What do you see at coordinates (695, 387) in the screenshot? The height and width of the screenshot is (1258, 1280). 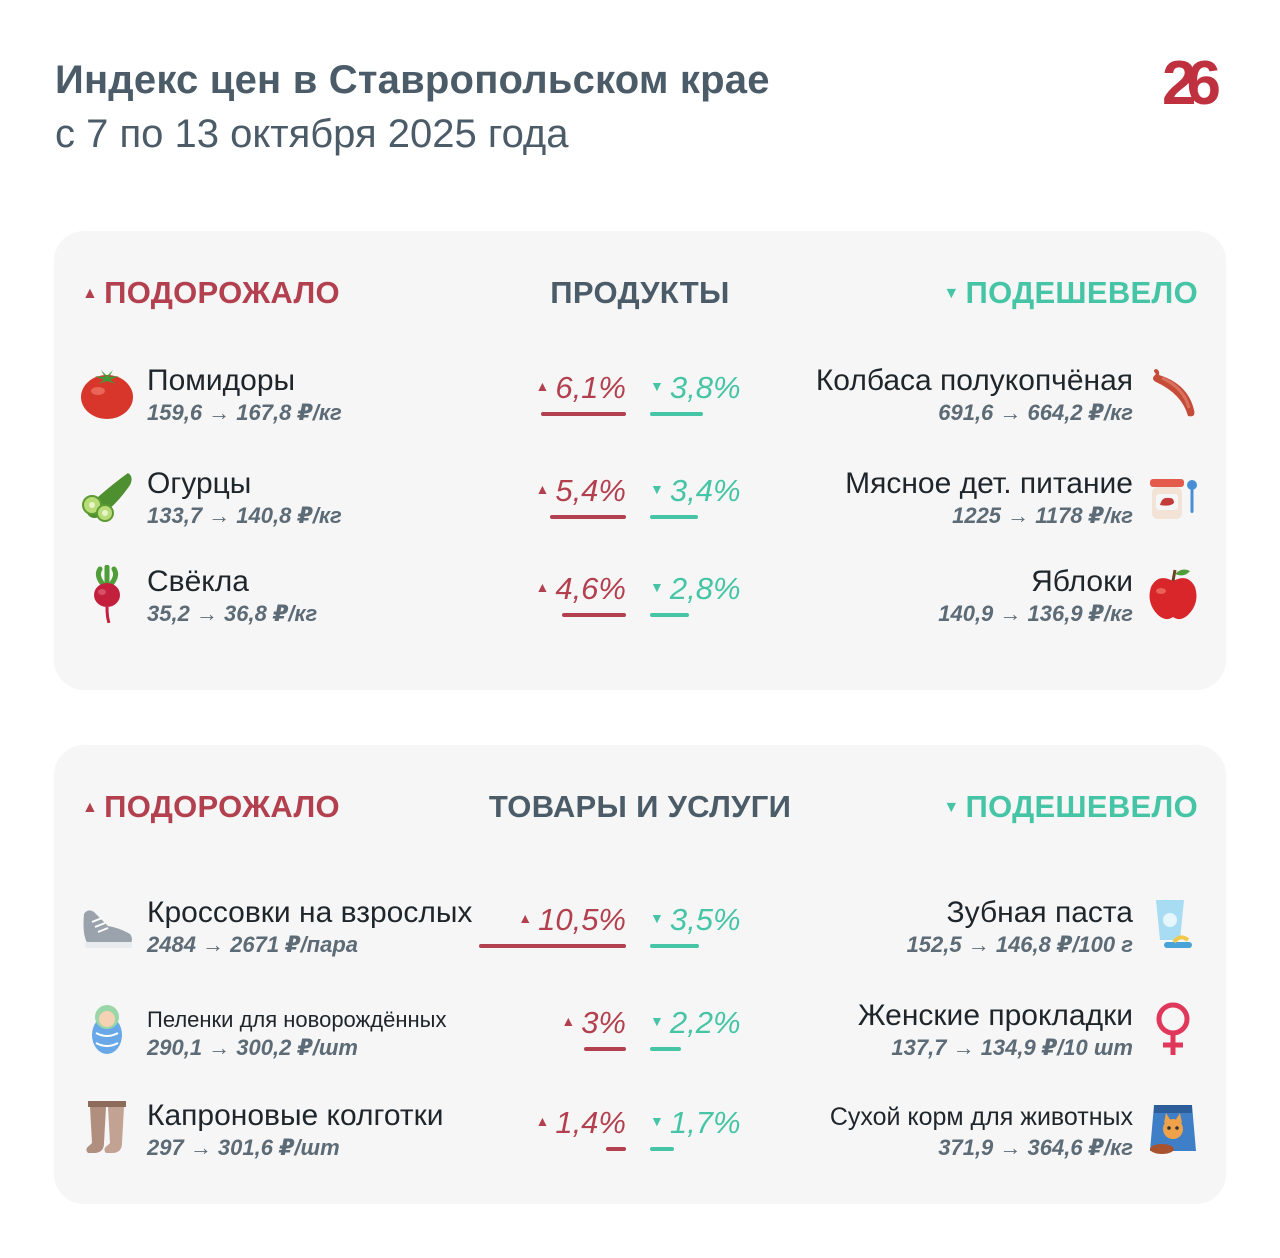 I see `decrease-percent: ▼ 3,8%` at bounding box center [695, 387].